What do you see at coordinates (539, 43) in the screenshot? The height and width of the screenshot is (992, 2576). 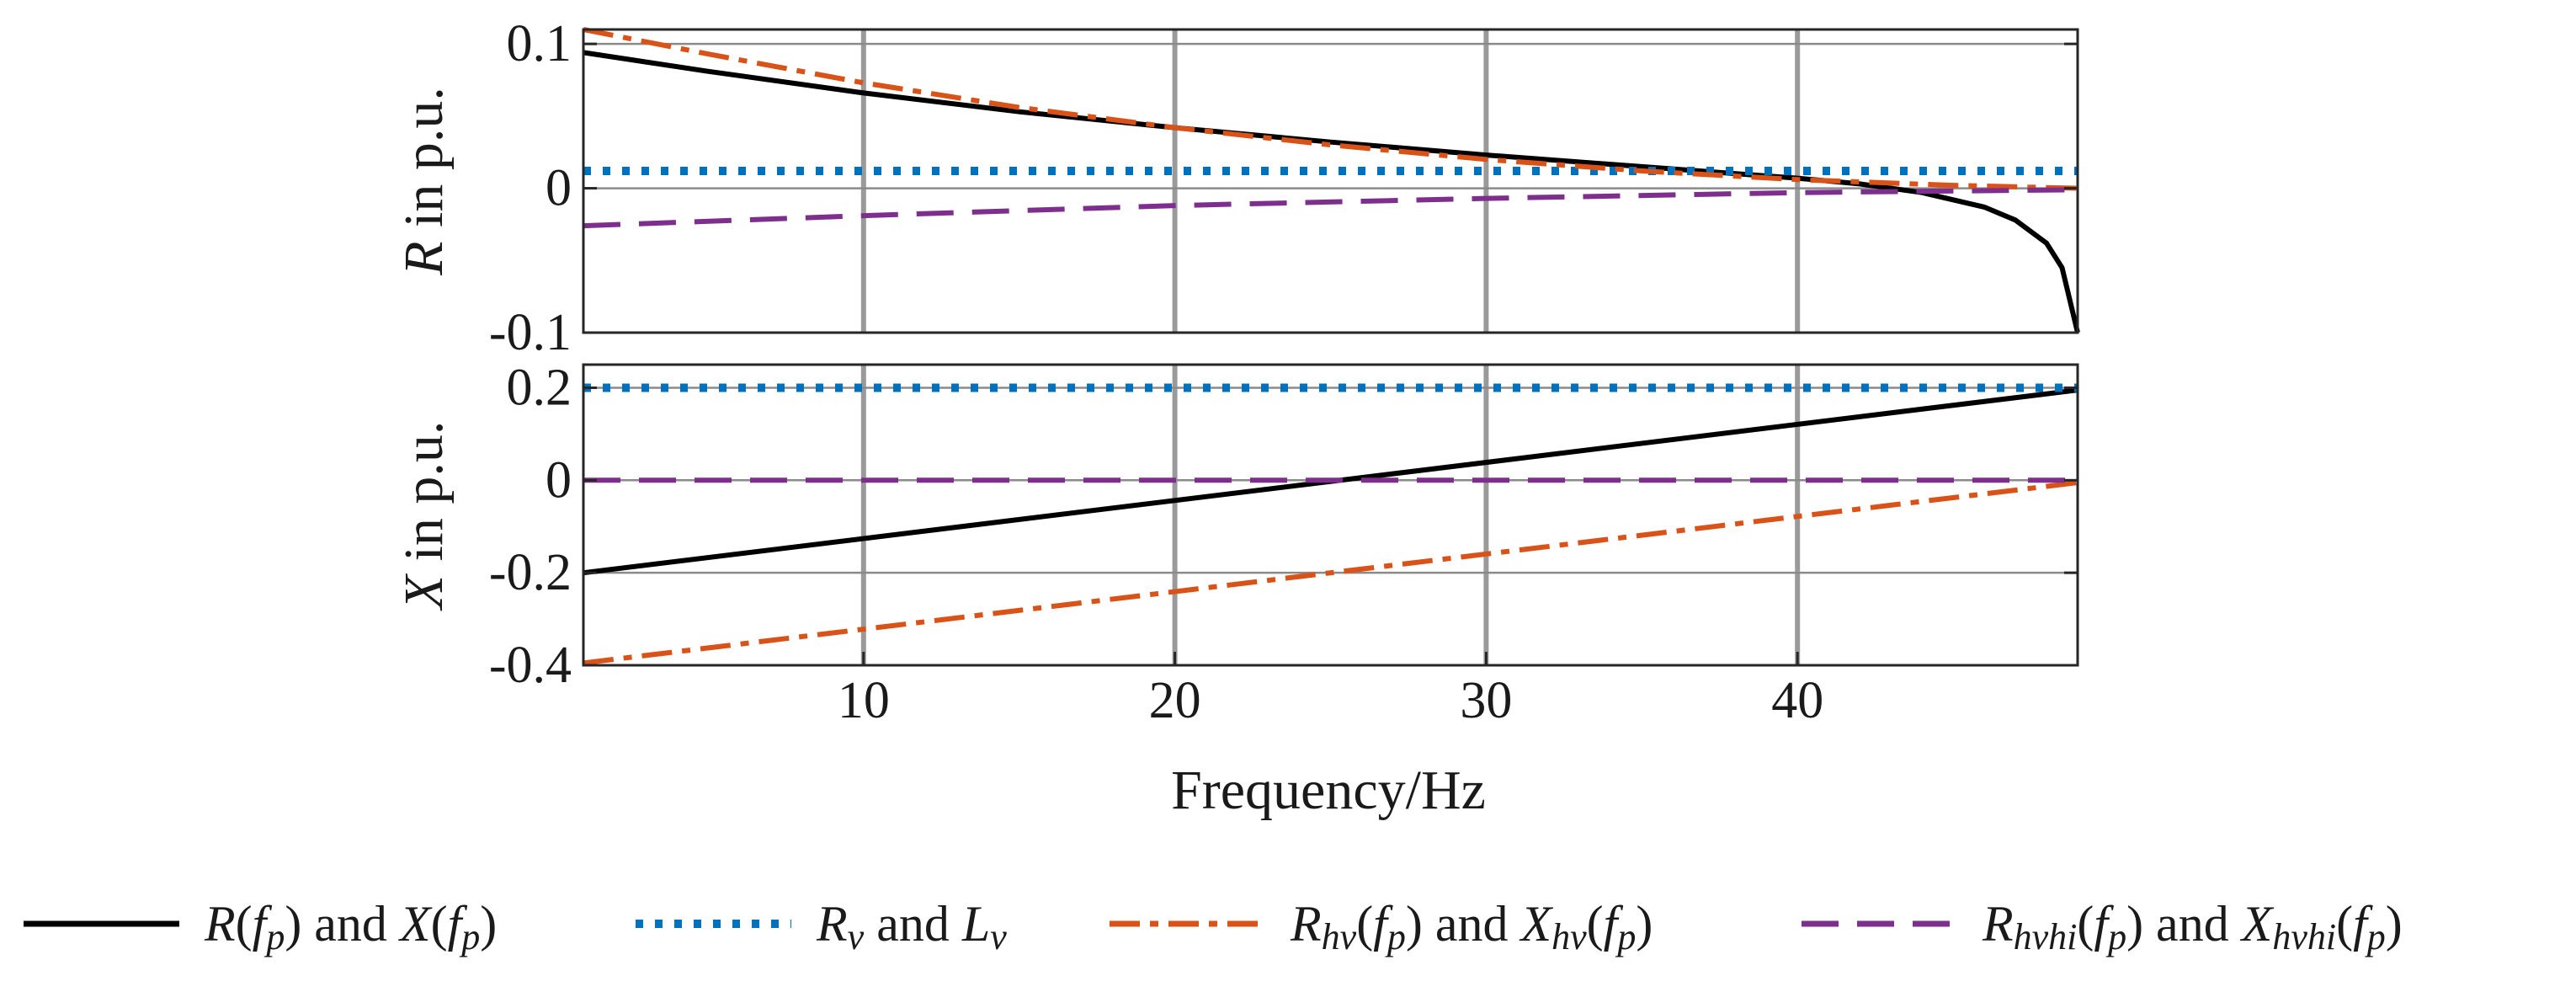 I see `y-tick-label: 0.1` at bounding box center [539, 43].